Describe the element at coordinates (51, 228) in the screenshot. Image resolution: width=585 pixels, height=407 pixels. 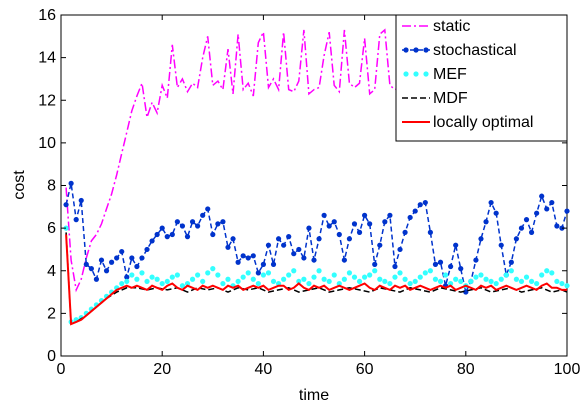
I see `y-tick-label: 6` at that location.